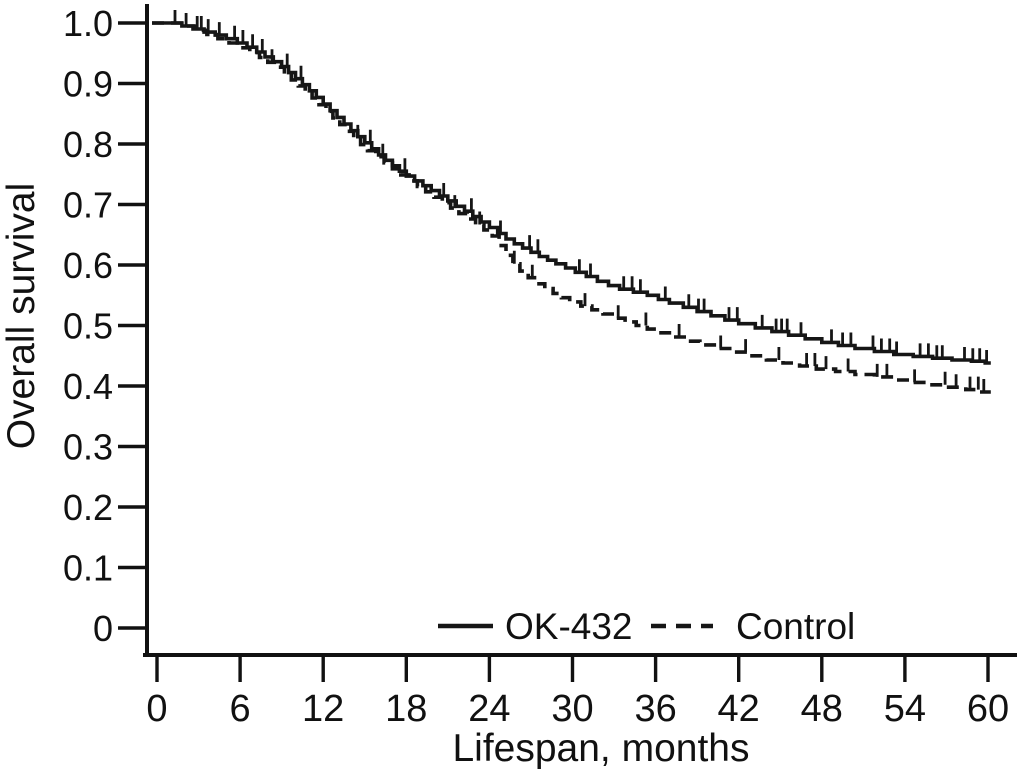  Describe the element at coordinates (822, 709) in the screenshot. I see `x-tick-label: 48` at that location.